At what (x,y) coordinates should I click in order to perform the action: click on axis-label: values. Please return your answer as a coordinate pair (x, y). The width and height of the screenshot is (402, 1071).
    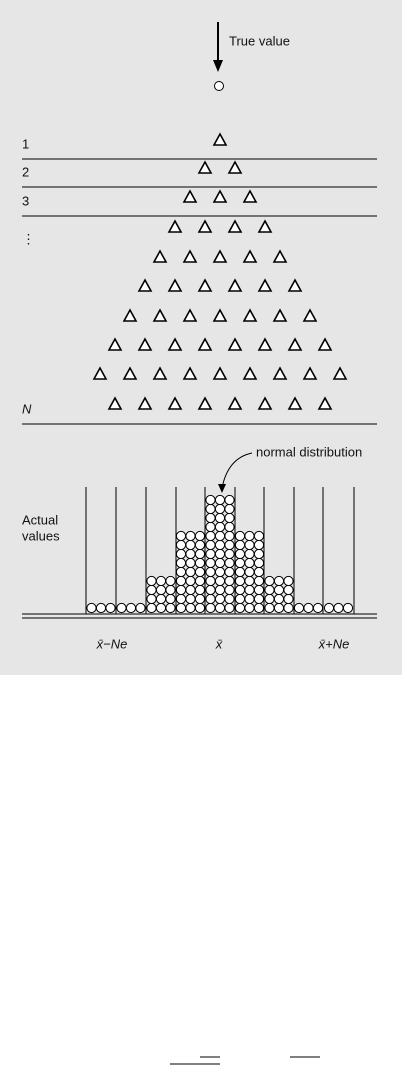
    Looking at the image, I should click on (41, 535).